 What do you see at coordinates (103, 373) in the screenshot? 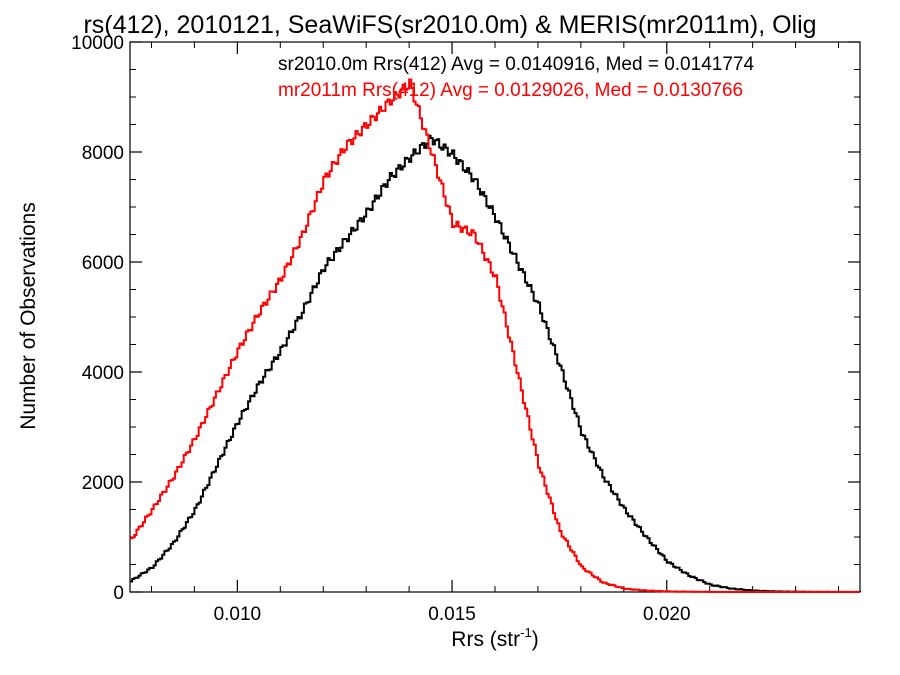
I see `y-tick-label: 4000` at bounding box center [103, 373].